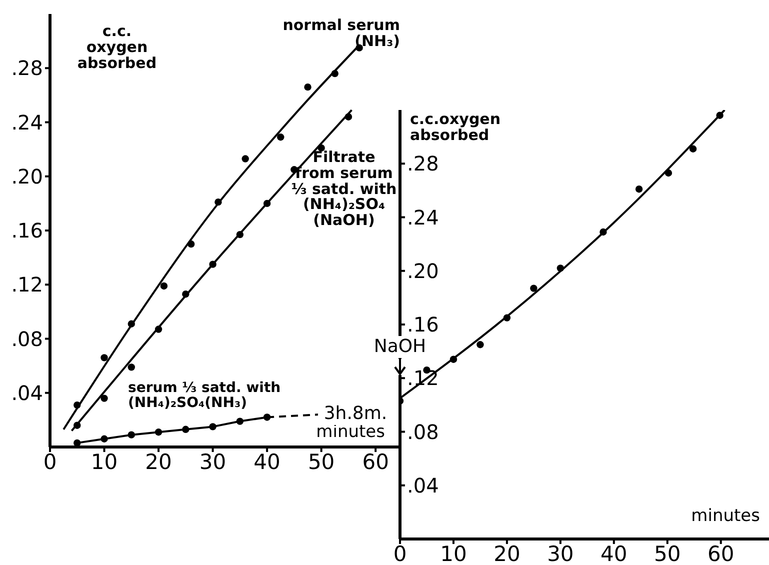 This screenshot has height=565, width=769. I want to click on y-axis-title: c.c.oxygen absorbed, so click(456, 127).